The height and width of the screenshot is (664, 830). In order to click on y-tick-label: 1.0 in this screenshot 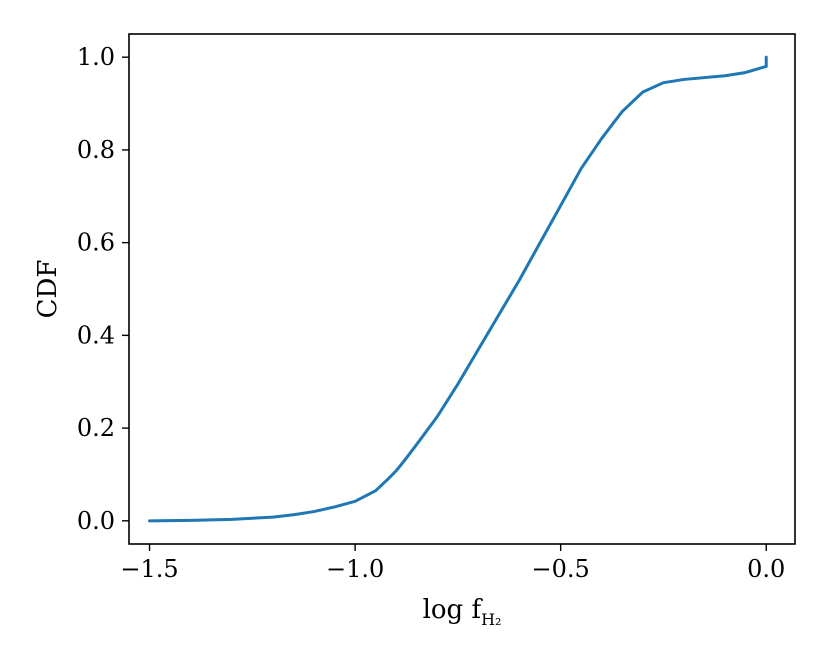, I will do `click(96, 57)`.